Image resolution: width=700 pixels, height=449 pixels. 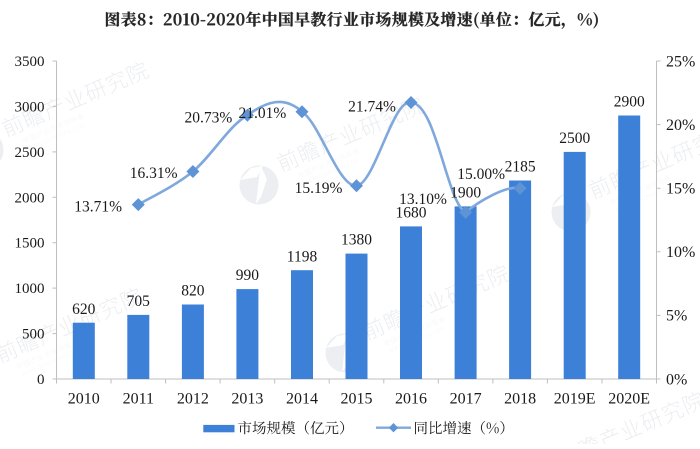 What do you see at coordinates (520, 398) in the screenshot?
I see `svg-text: 2018` at bounding box center [520, 398].